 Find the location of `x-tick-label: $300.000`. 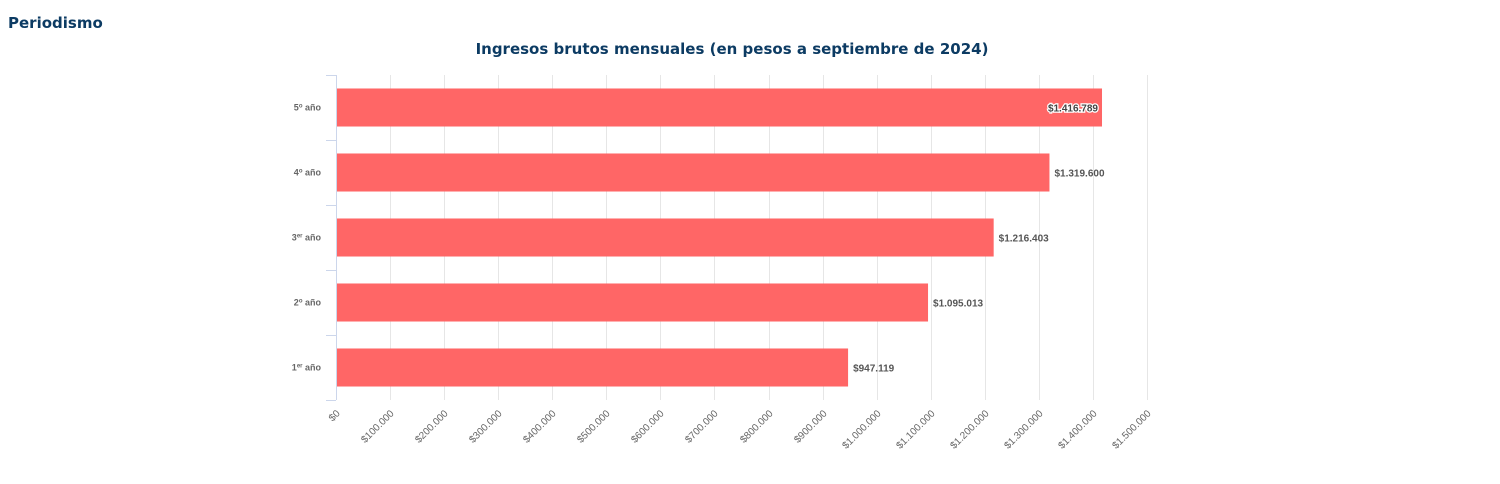

x-tick-label: $300.000 is located at coordinates (486, 427).